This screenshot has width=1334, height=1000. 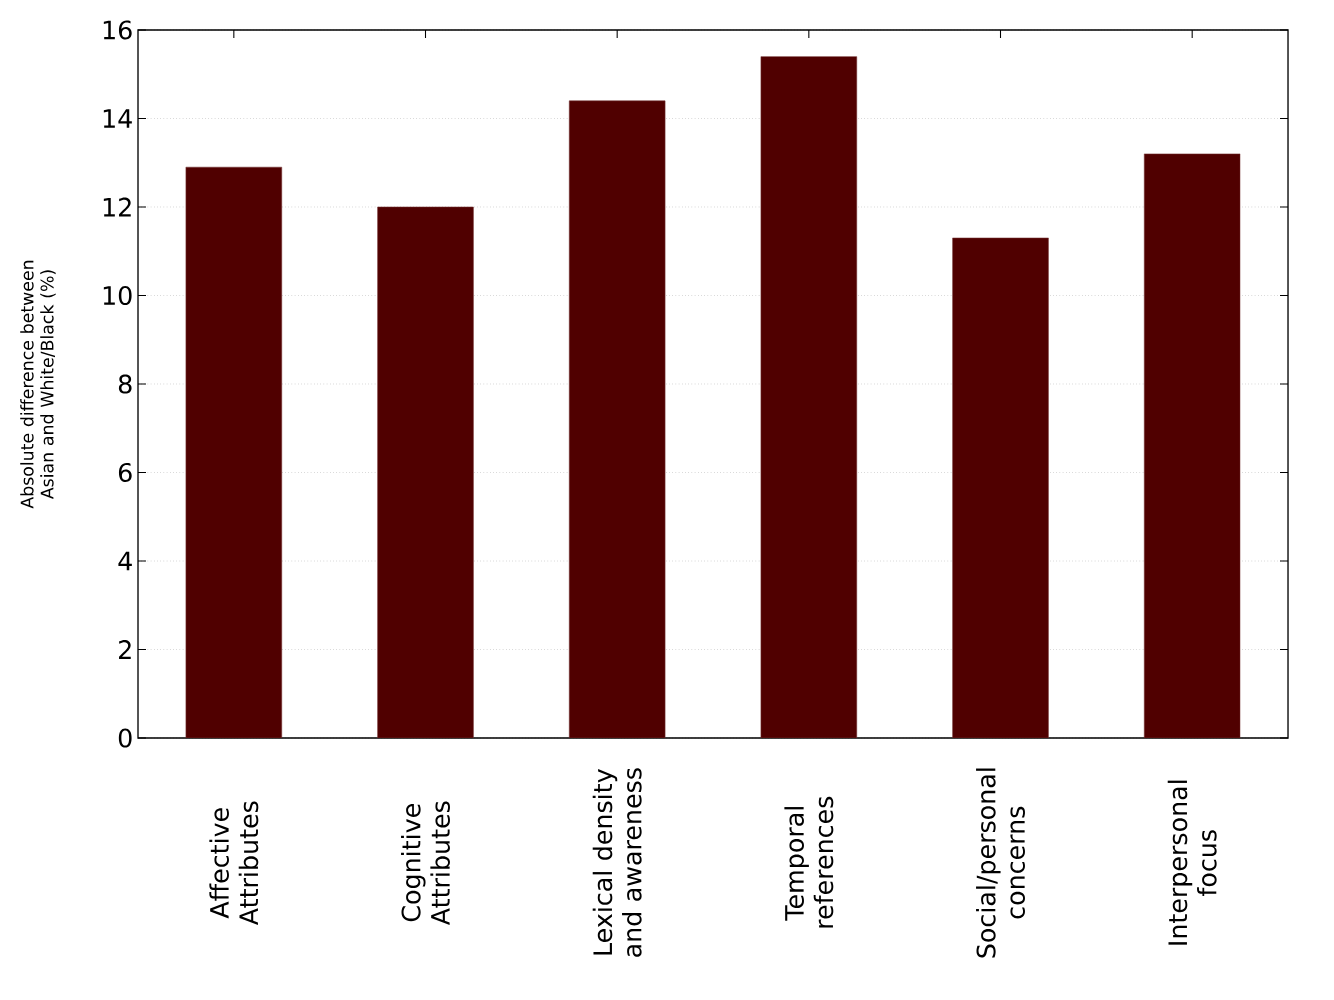 What do you see at coordinates (425, 863) in the screenshot?
I see `x-tick-label: Cognitive Attributes` at bounding box center [425, 863].